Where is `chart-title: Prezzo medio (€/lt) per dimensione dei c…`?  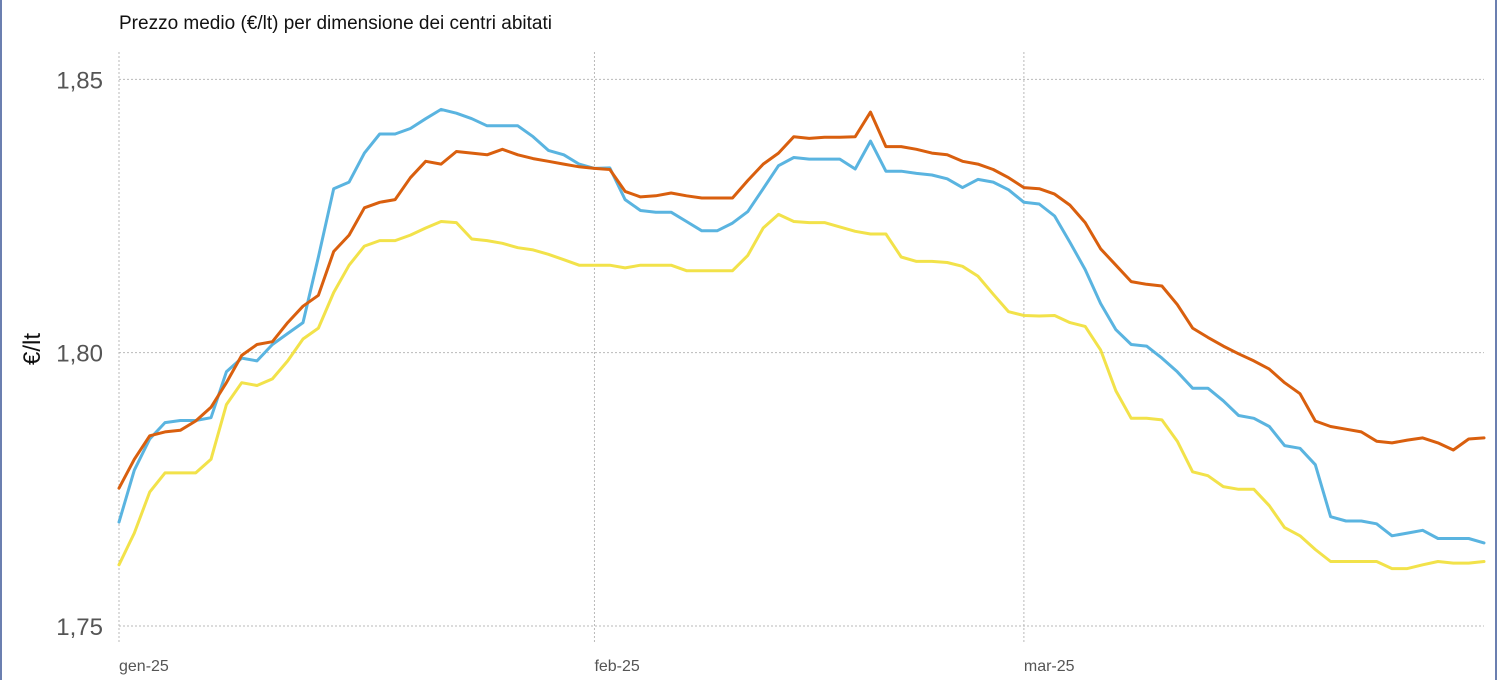
chart-title: Prezzo medio (€/lt) per dimensione dei c… is located at coordinates (335, 23).